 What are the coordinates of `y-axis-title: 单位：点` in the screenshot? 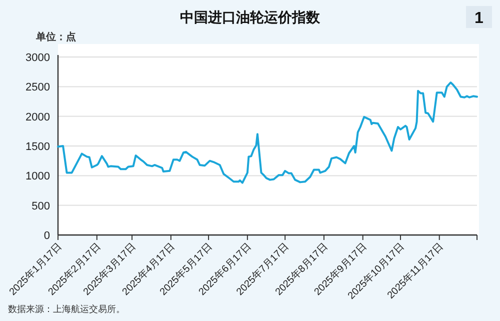 It's located at (55, 37).